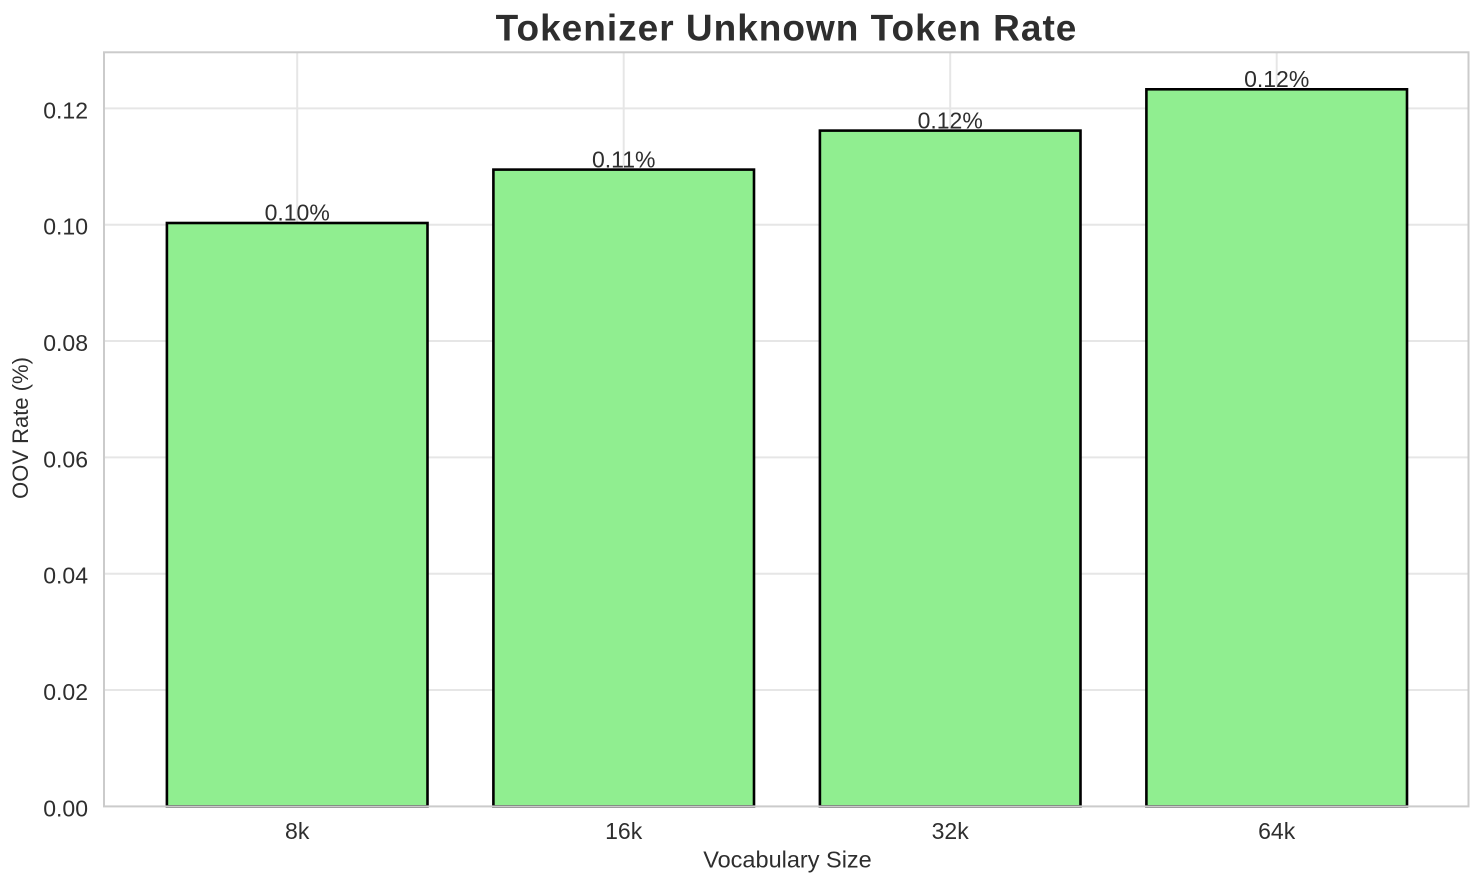 Image resolution: width=1484 pixels, height=885 pixels. What do you see at coordinates (624, 831) in the screenshot?
I see `svg-text: 16k` at bounding box center [624, 831].